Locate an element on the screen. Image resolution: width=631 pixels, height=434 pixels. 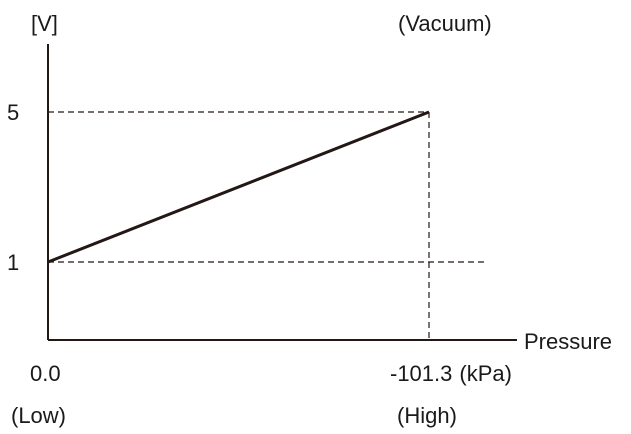
x-tick-label: -101.3 (kPa) is located at coordinates (451, 373).